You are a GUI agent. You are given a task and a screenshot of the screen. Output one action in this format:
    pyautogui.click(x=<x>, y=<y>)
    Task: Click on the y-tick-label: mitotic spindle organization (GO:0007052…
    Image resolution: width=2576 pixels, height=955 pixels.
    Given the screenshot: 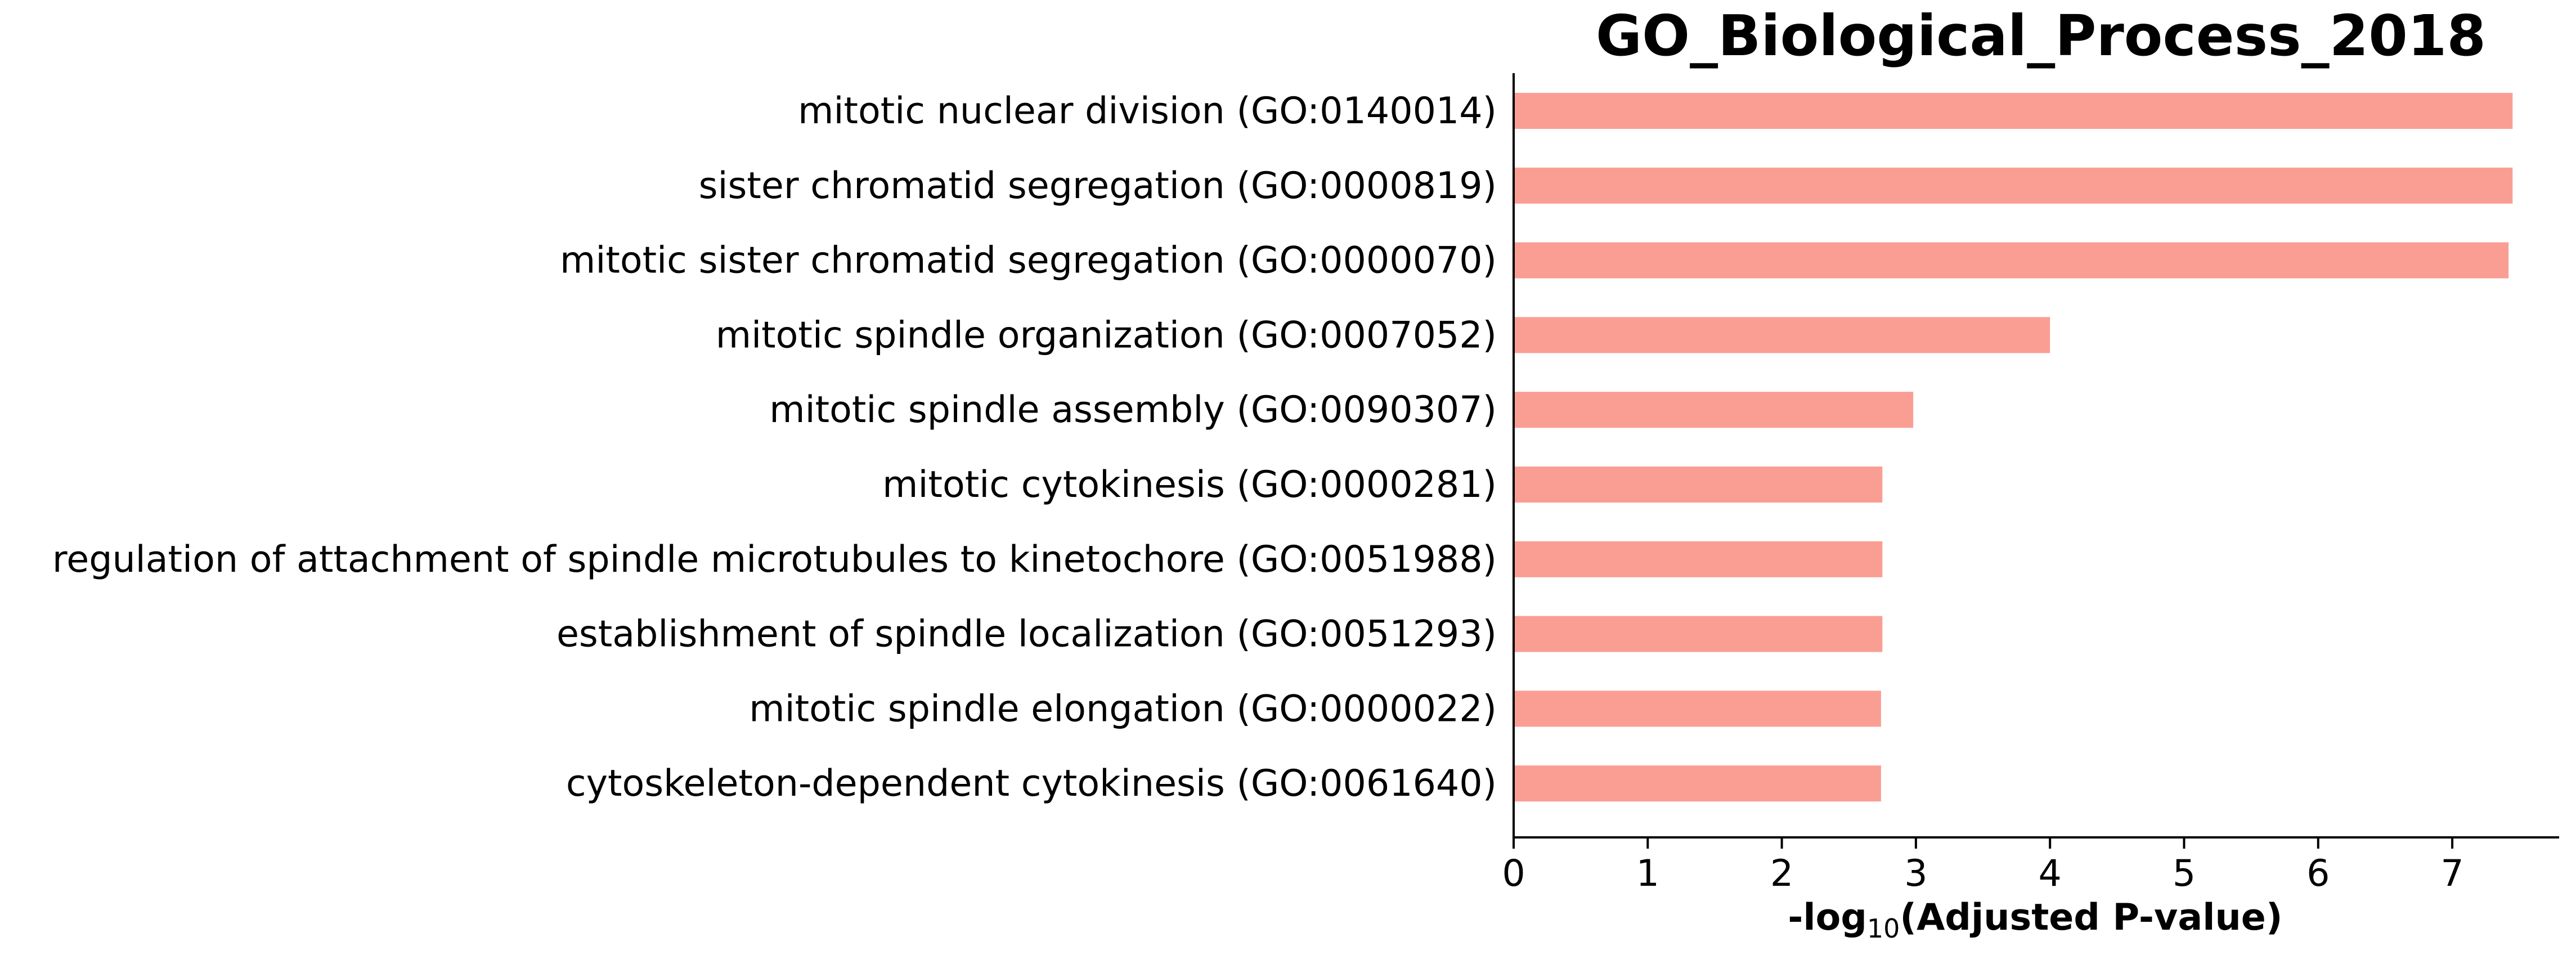 What is the action you would take?
    pyautogui.click(x=1106, y=335)
    